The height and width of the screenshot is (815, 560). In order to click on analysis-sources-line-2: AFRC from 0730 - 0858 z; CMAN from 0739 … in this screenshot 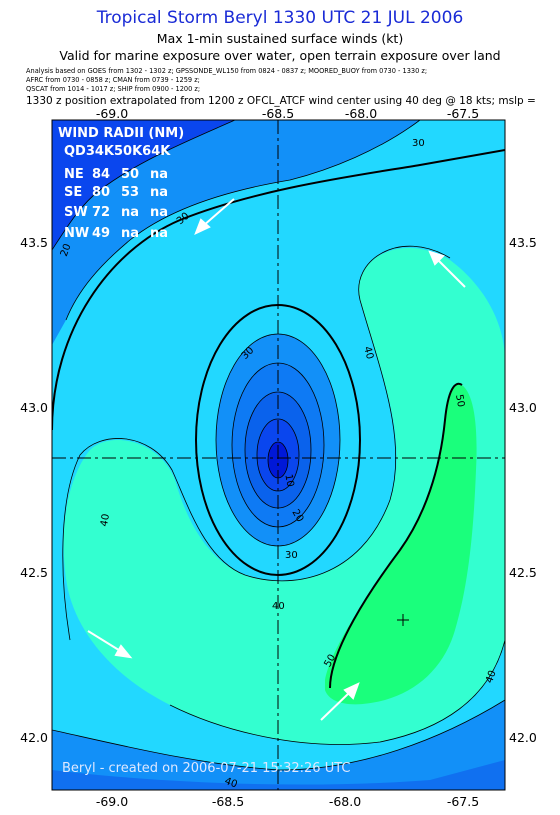, I will do `click(113, 80)`.